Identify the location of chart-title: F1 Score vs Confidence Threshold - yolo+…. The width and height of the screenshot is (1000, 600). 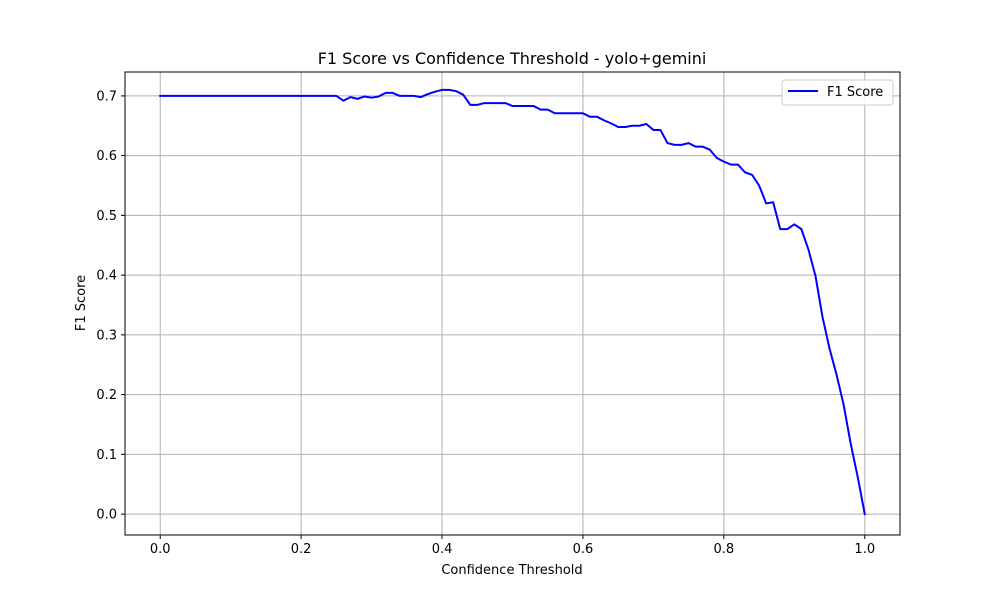
(512, 58).